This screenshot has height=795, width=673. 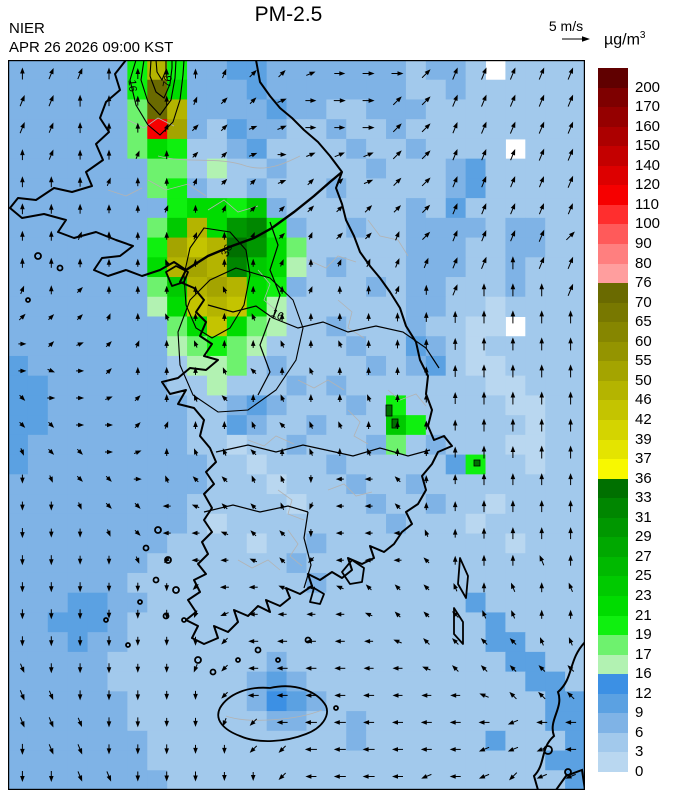 What do you see at coordinates (643, 576) in the screenshot?
I see `colorbar-tick-label: 25` at bounding box center [643, 576].